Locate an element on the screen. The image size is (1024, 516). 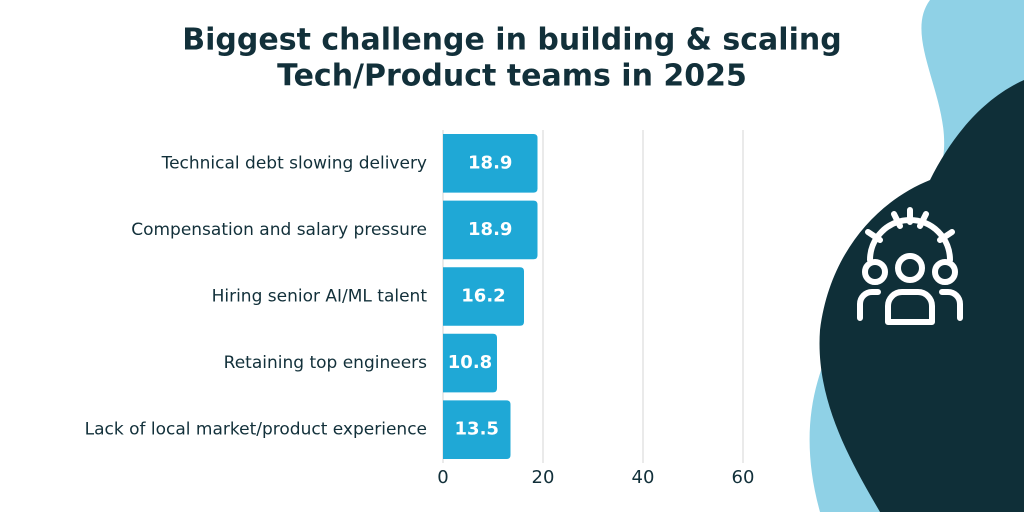
chart-title: Biggest challenge in building & scaling is located at coordinates (511, 40).